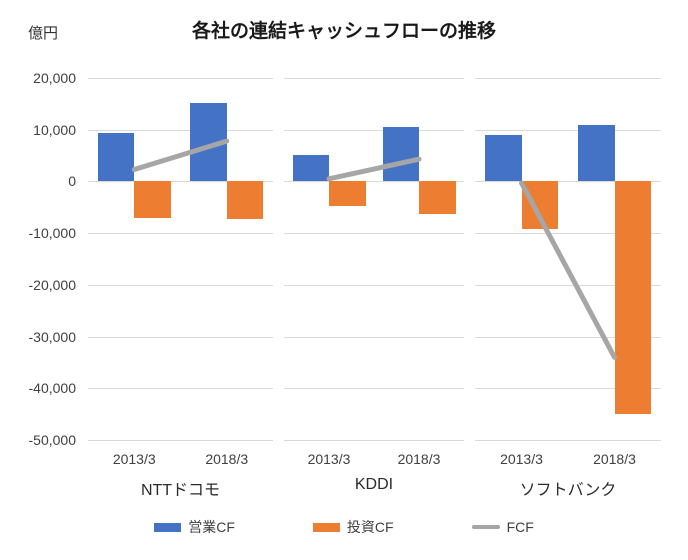  I want to click on legend-label: 営業CF, so click(211, 527).